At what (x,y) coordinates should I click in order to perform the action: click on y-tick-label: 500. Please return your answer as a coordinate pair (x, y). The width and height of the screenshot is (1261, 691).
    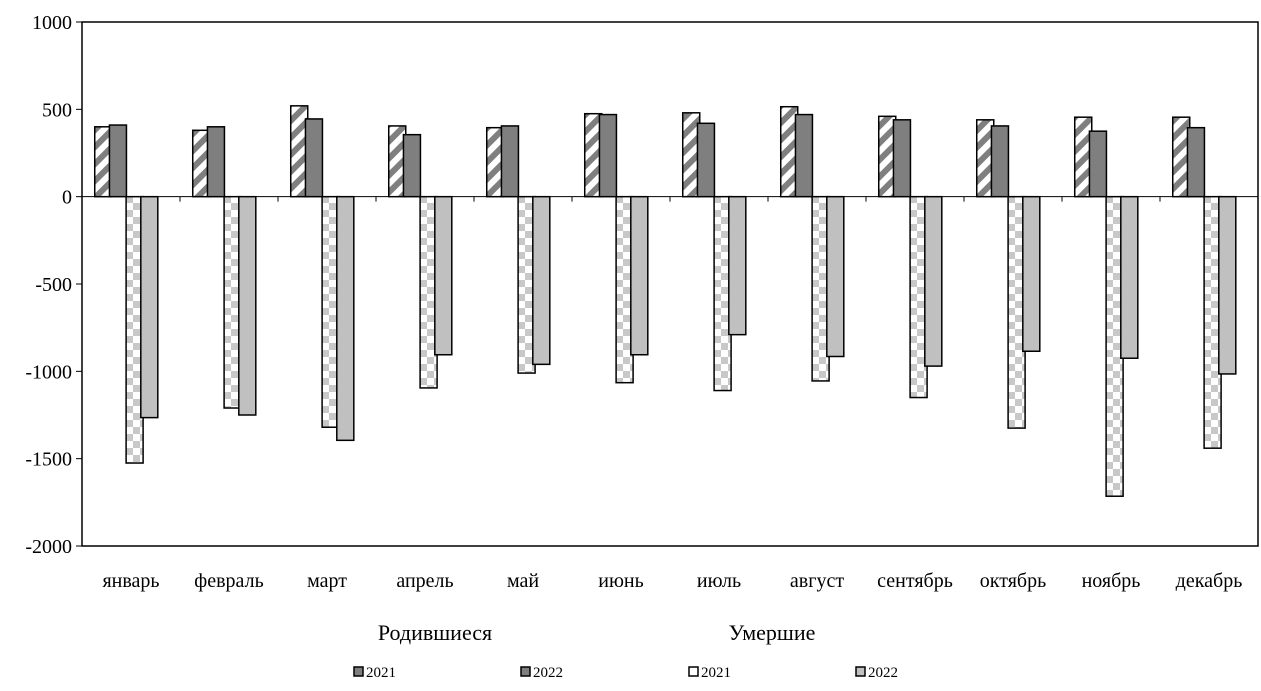
    Looking at the image, I should click on (57, 110).